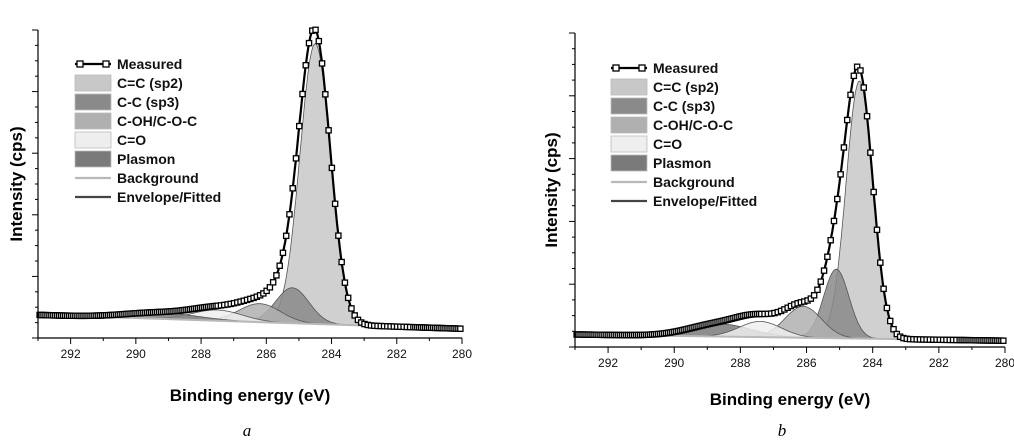 This screenshot has width=1014, height=441. I want to click on legend-entry: Background, so click(673, 182).